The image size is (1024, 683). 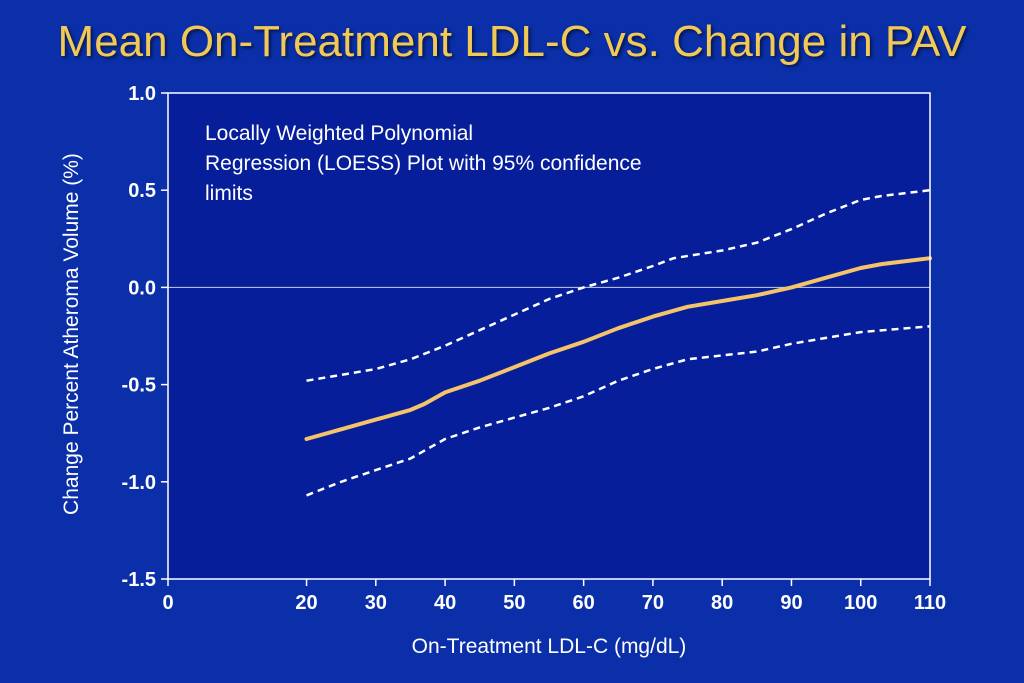 I want to click on annotation-line: Locally Weighted Polynomial, so click(x=339, y=133).